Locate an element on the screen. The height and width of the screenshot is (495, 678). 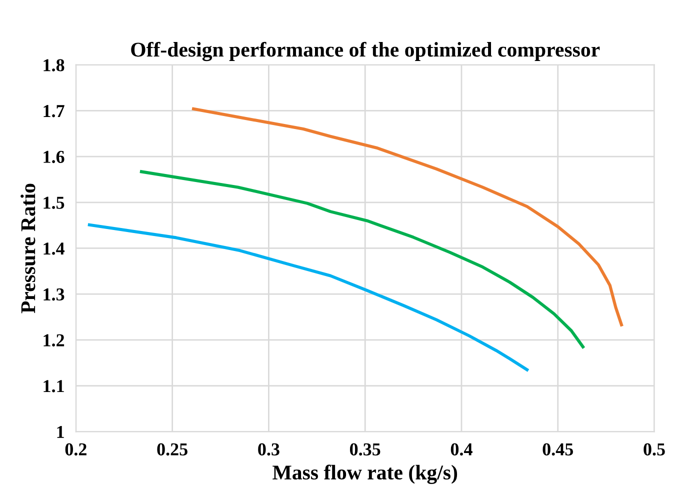
y-tick-label: 1.4 is located at coordinates (54, 248).